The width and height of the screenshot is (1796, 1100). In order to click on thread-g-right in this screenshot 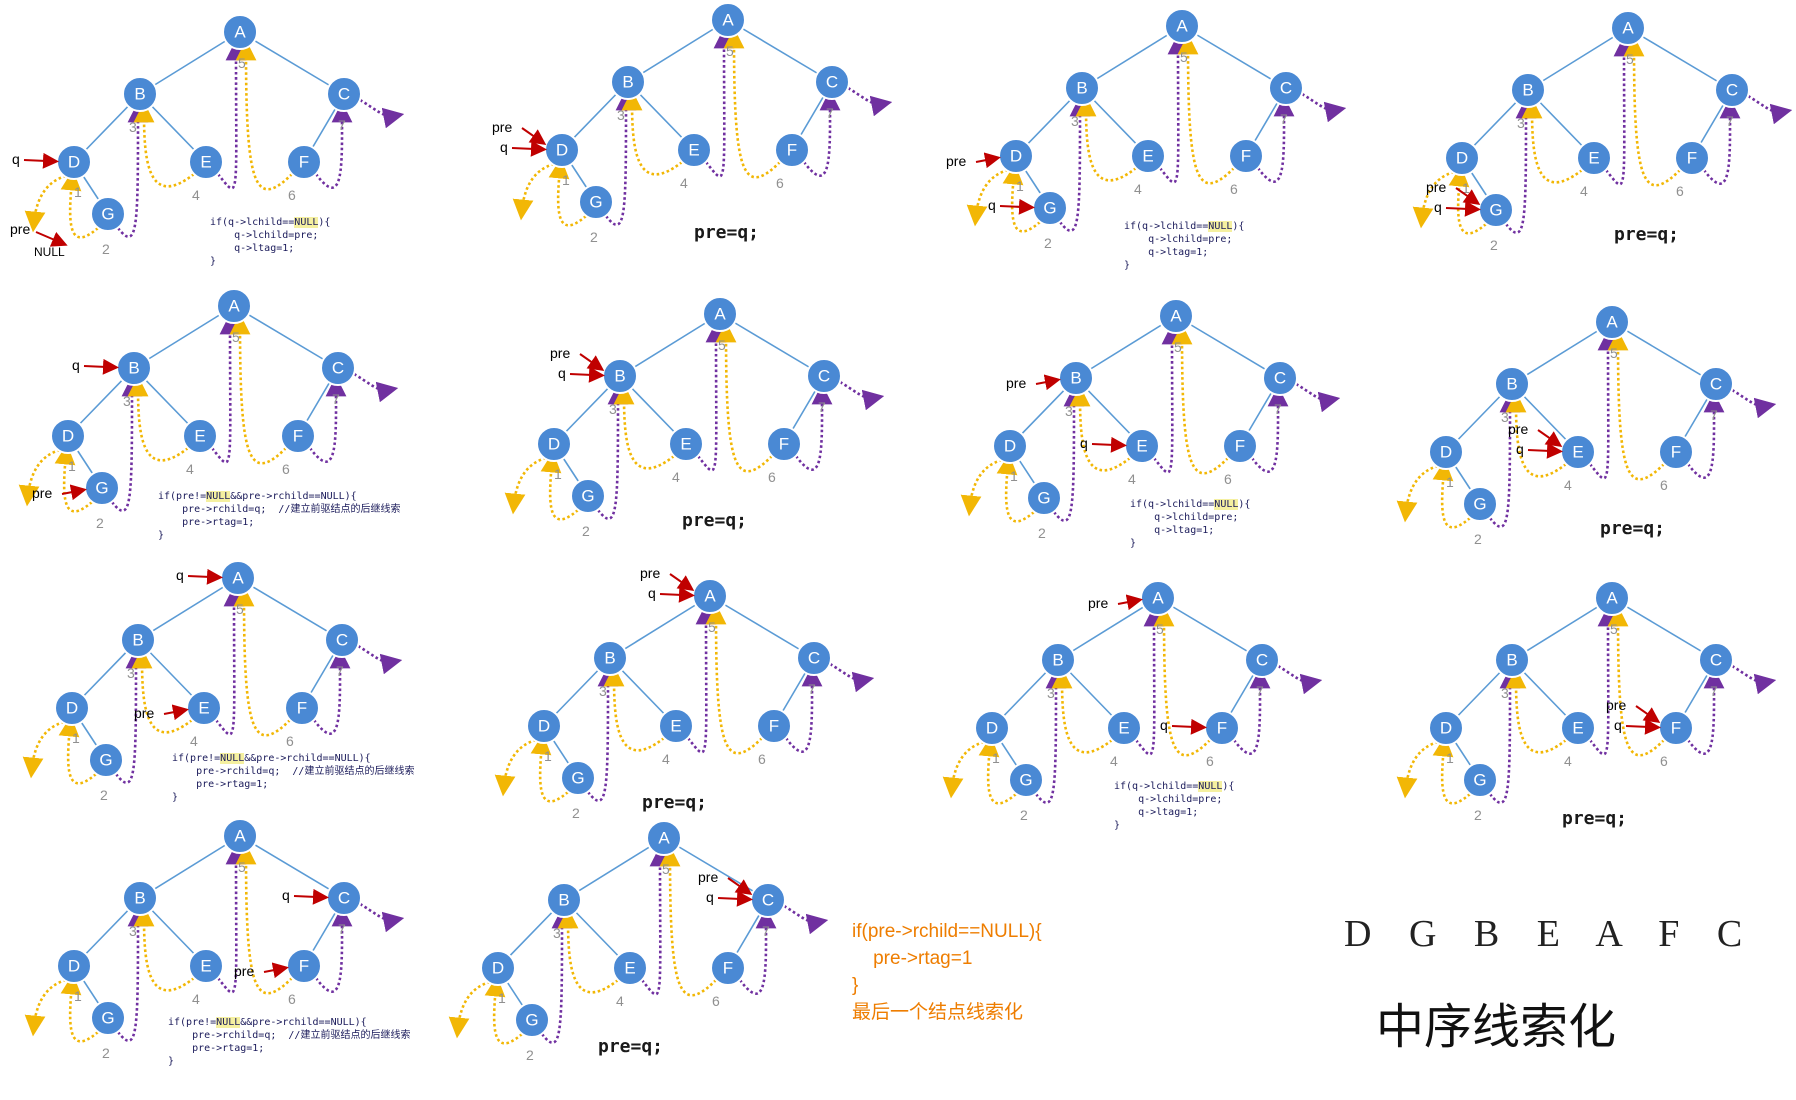, I will do `click(602, 734)`.